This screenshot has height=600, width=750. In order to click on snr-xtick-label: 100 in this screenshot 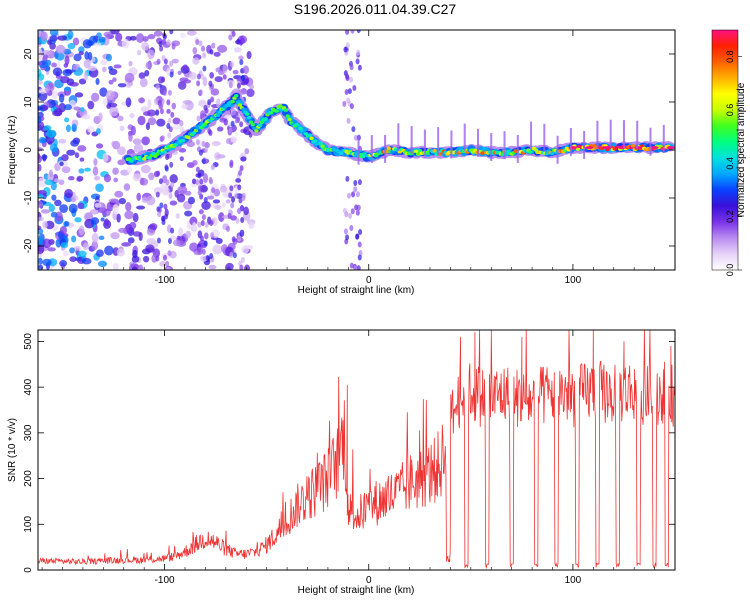, I will do `click(573, 580)`.